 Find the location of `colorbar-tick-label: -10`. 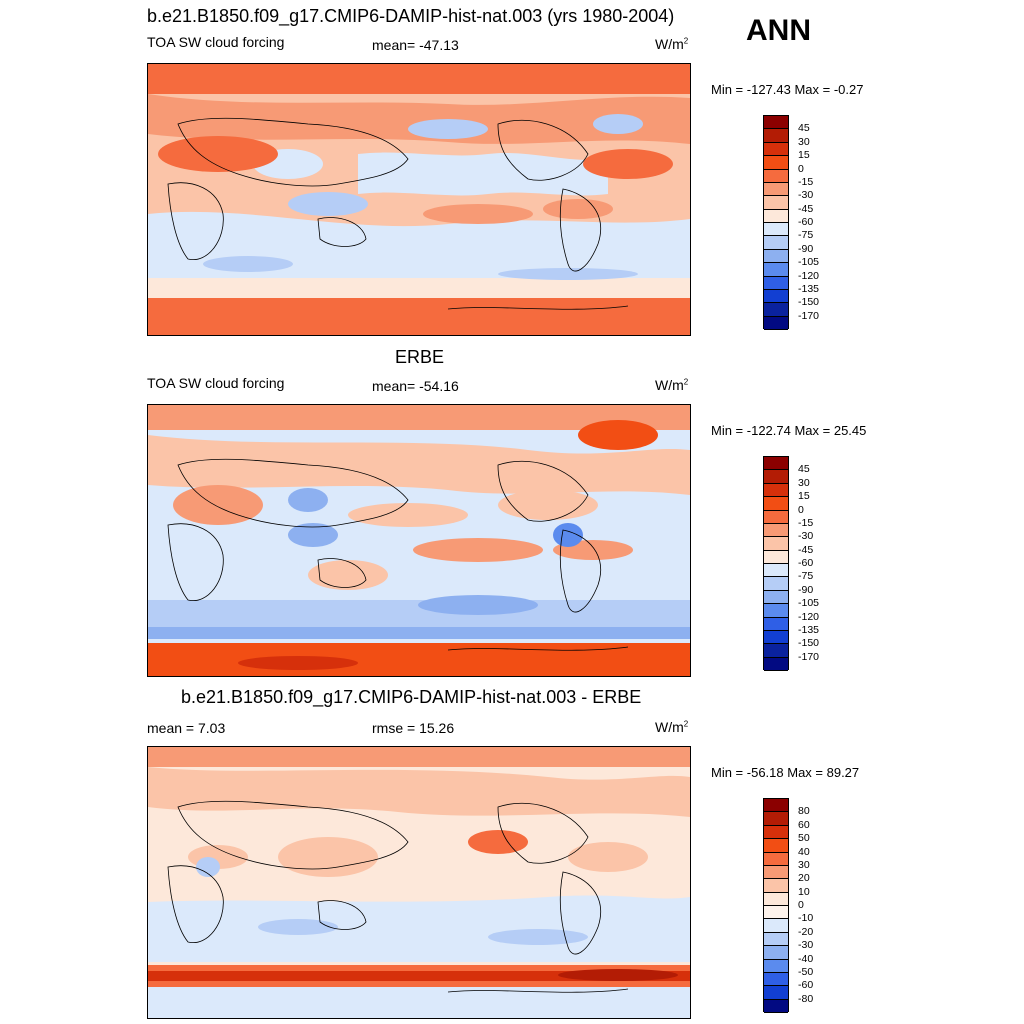

colorbar-tick-label: -10 is located at coordinates (806, 918).